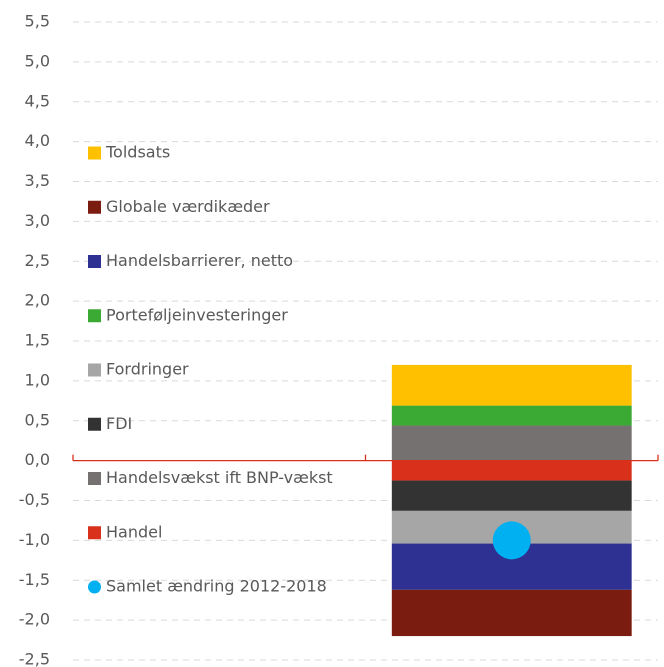  What do you see at coordinates (511, 540) in the screenshot?
I see `point` at bounding box center [511, 540].